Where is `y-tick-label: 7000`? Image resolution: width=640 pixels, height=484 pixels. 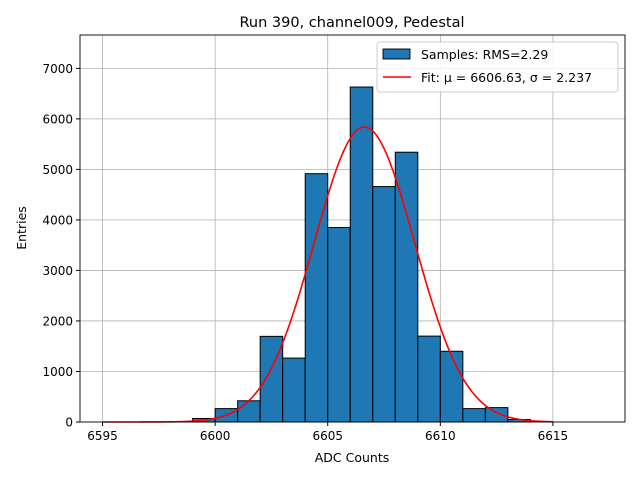
y-tick-label: 7000 is located at coordinates (57, 69).